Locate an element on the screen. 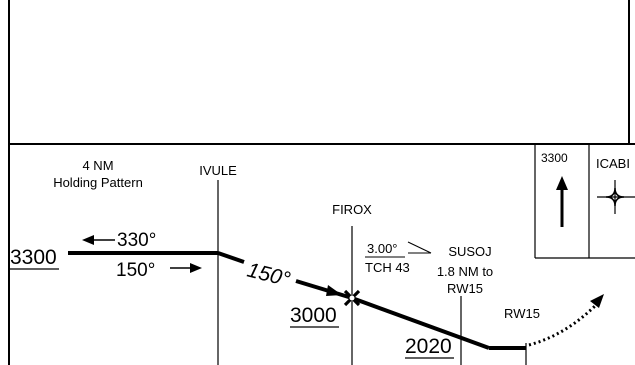 The image size is (635, 365). susoj-altitude: 2020 is located at coordinates (428, 346).